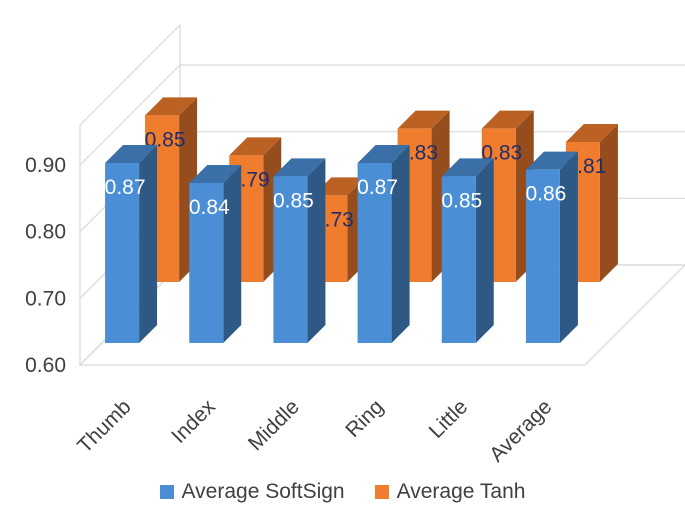 This screenshot has height=510, width=685. I want to click on bar-softsign-middle: 0.85, so click(299, 250).